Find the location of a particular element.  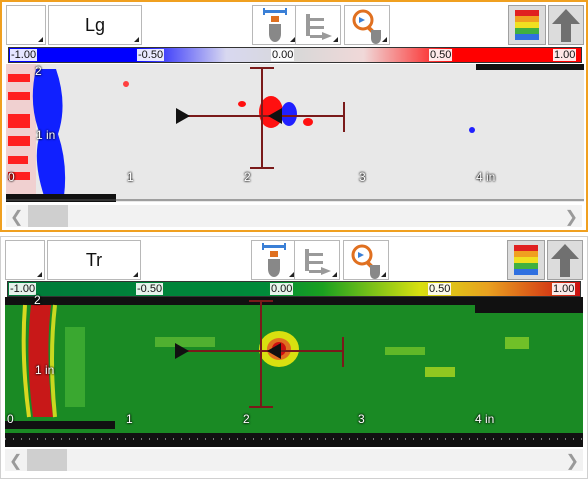

mode-select: Lg is located at coordinates (95, 25).